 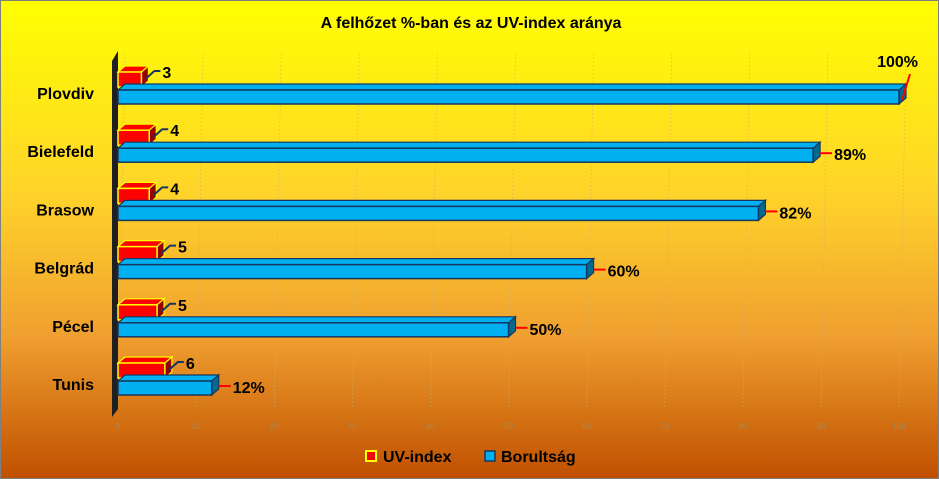 I want to click on category-label-brasow: Brasow, so click(x=65, y=210).